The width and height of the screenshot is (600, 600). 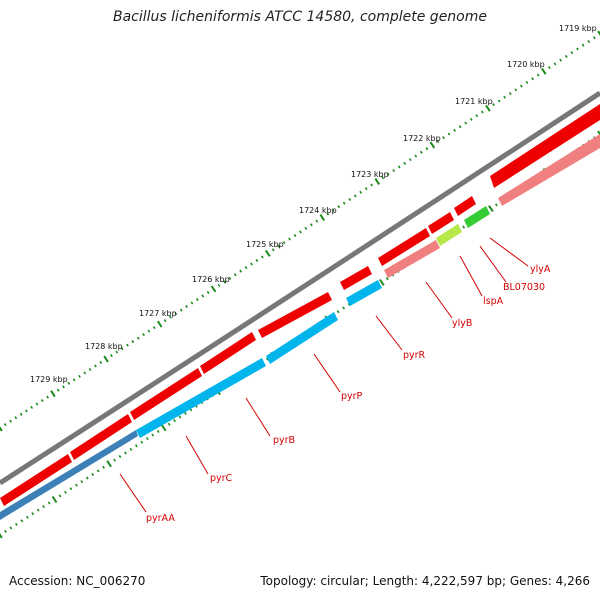 What do you see at coordinates (545, 146) in the screenshot?
I see `feature-ylyA` at bounding box center [545, 146].